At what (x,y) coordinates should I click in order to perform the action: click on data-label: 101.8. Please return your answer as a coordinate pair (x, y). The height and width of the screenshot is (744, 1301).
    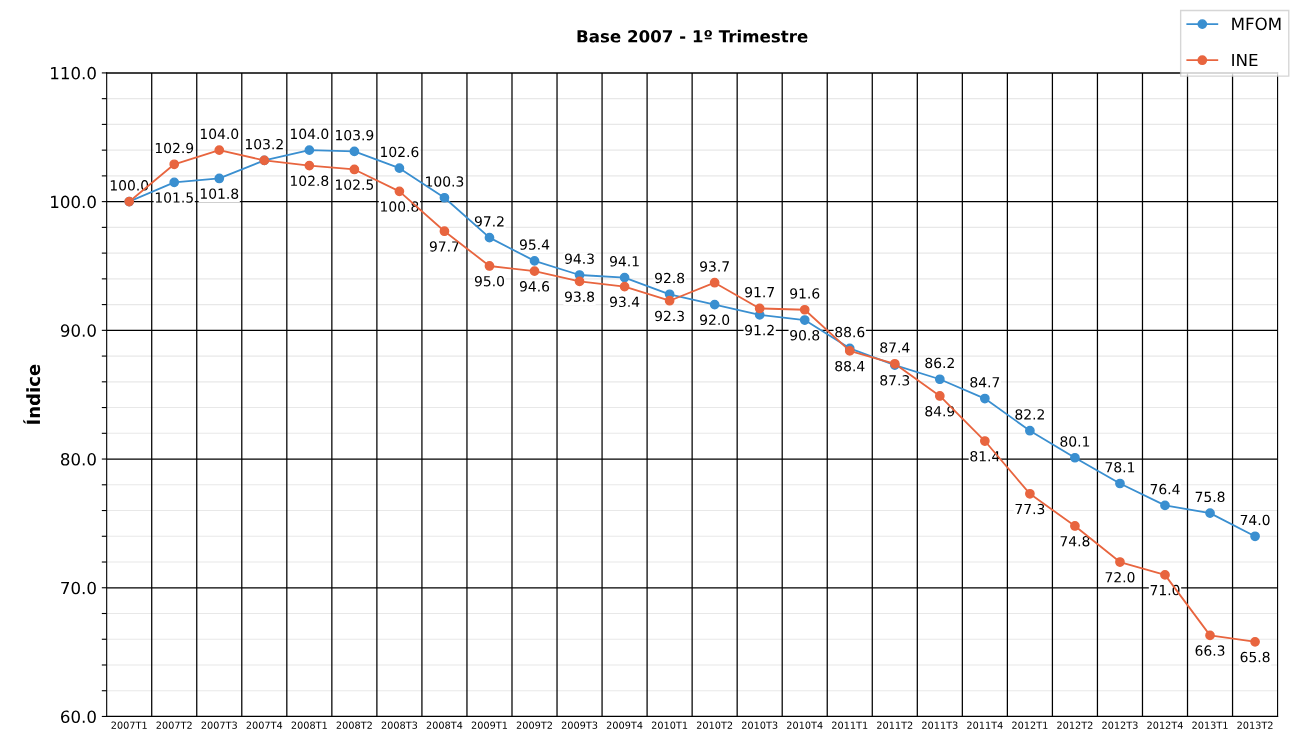
    Looking at the image, I should click on (219, 193).